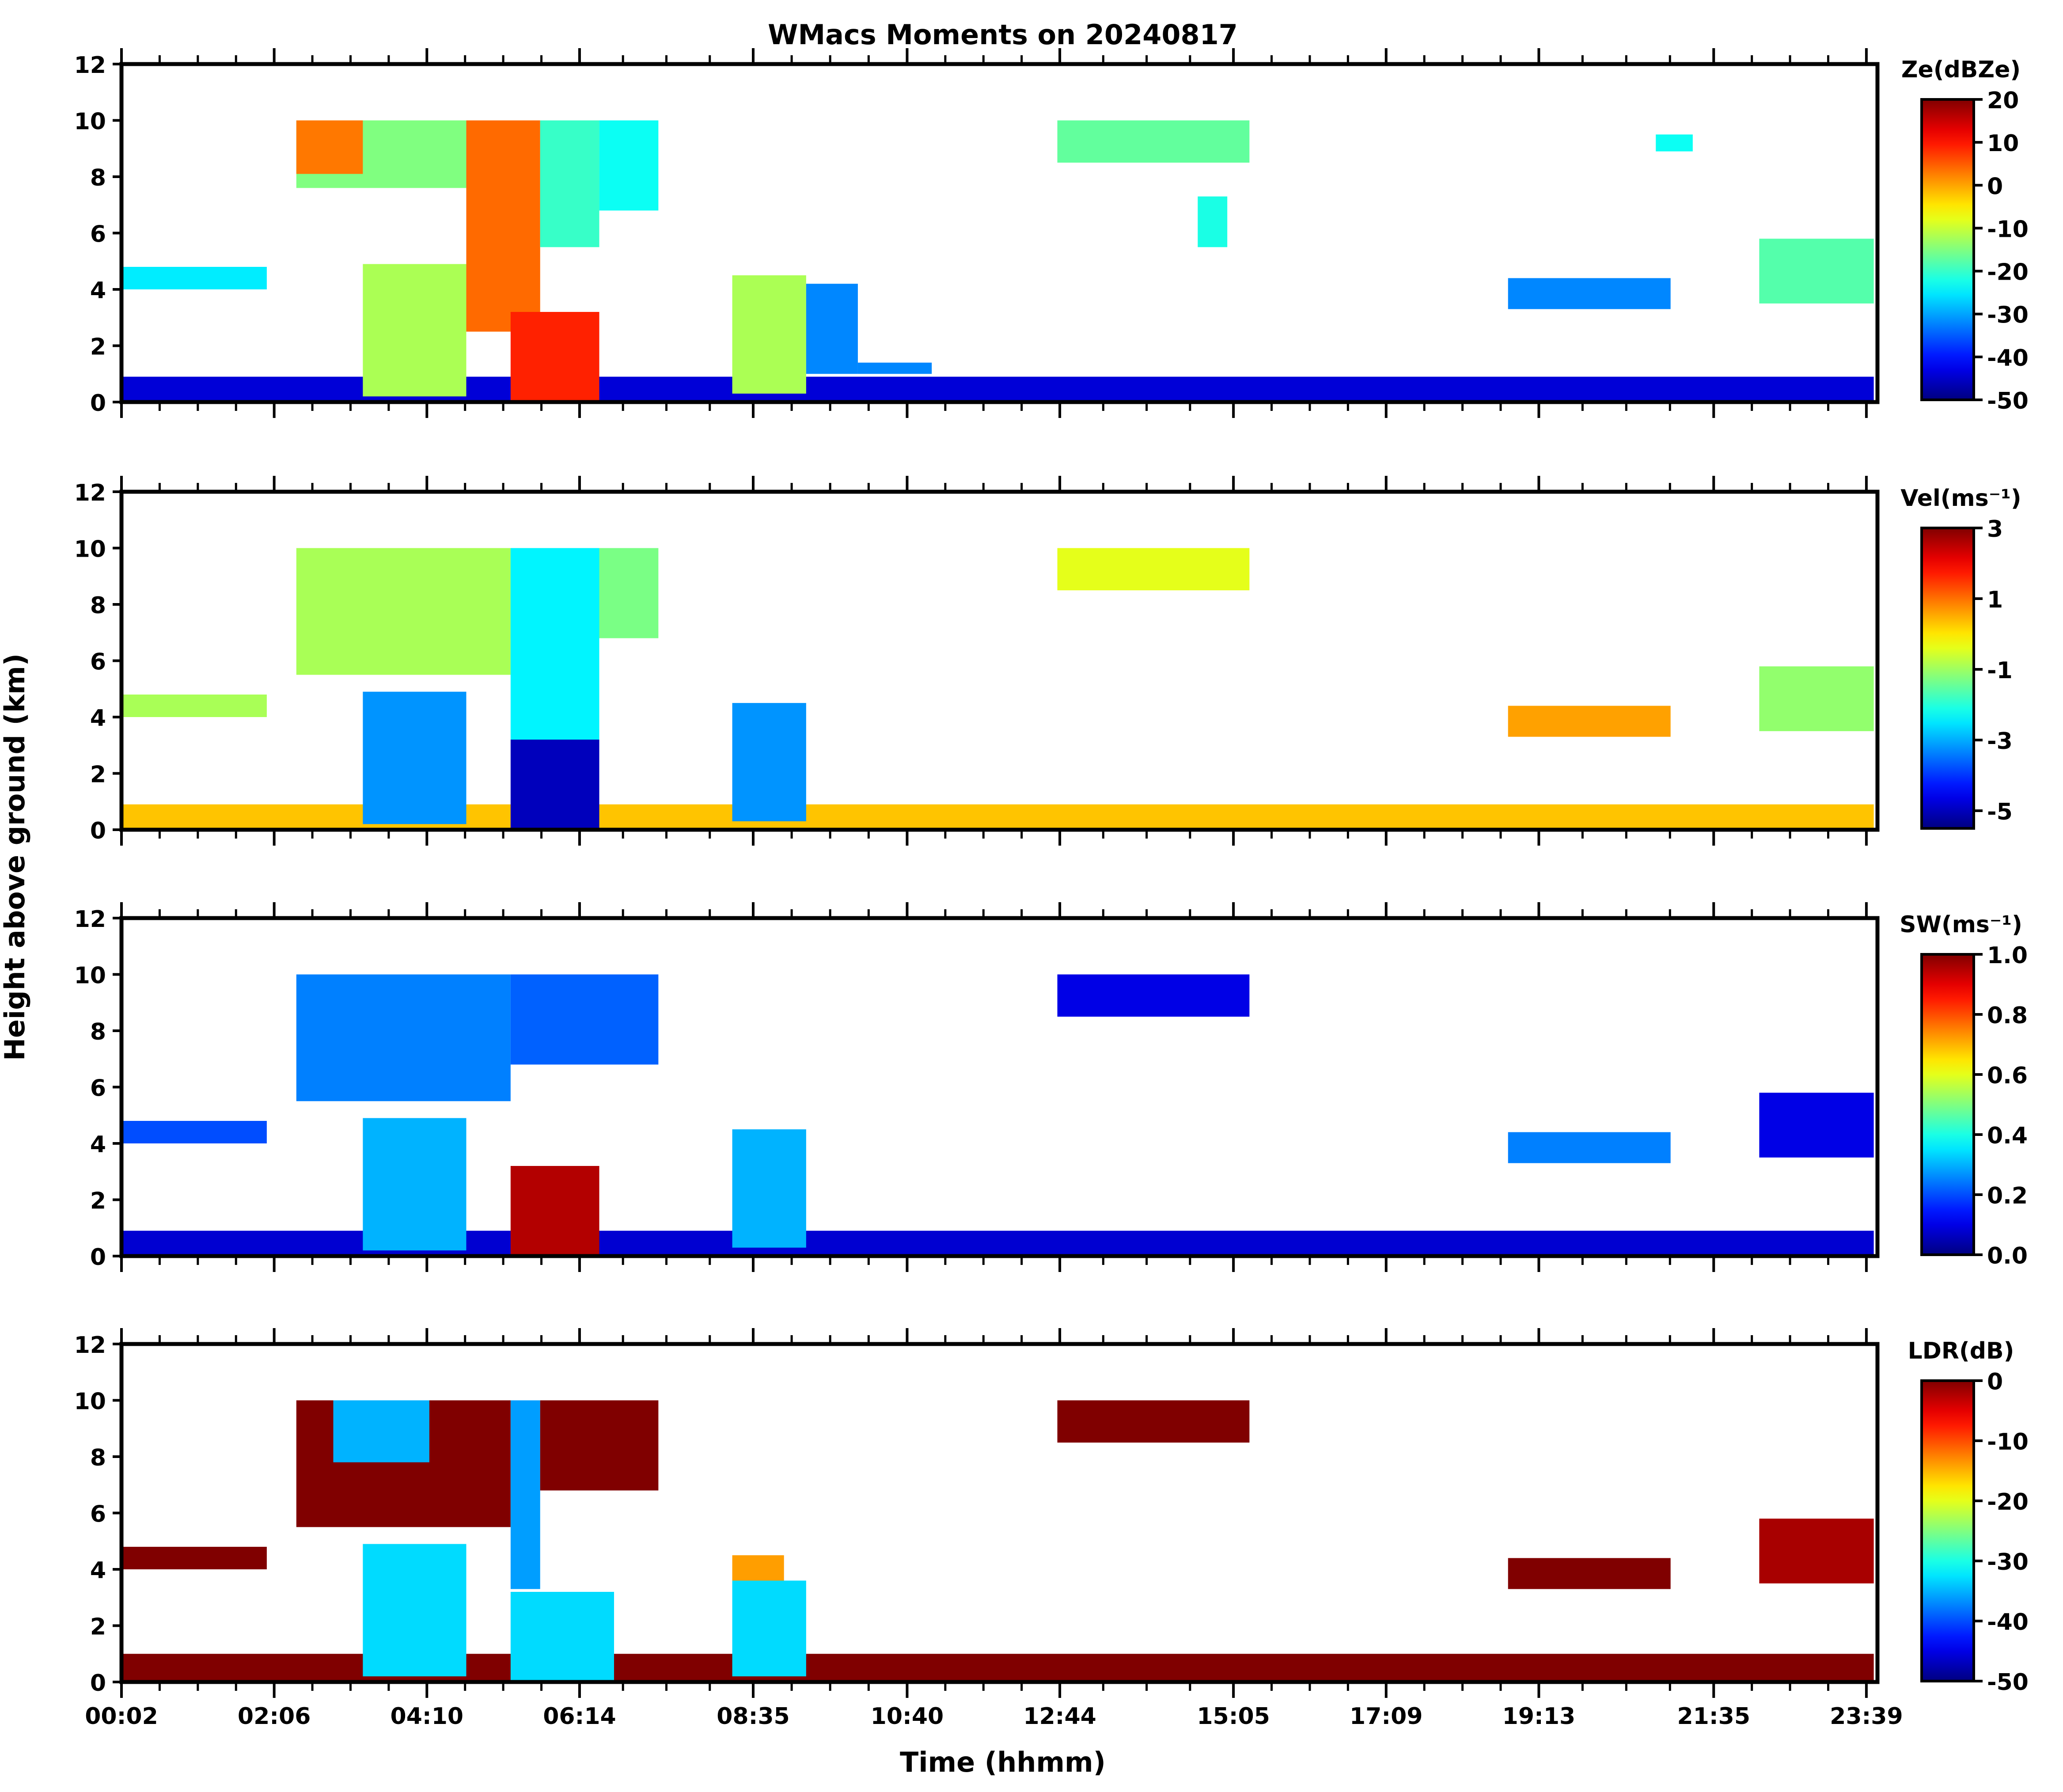 The height and width of the screenshot is (1792, 2063). Describe the element at coordinates (2007, 1076) in the screenshot. I see `colorbar-tick-label: 0.6` at that location.